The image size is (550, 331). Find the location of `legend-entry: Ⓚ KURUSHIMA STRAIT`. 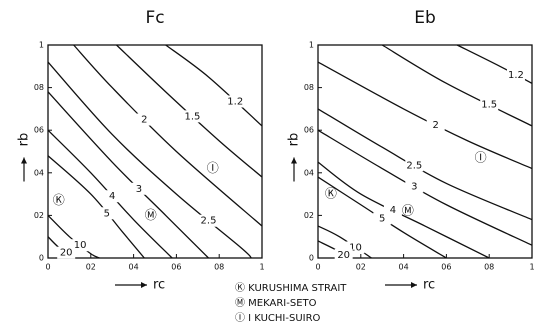

legend-entry: Ⓚ KURUSHIMA STRAIT is located at coordinates (291, 288).